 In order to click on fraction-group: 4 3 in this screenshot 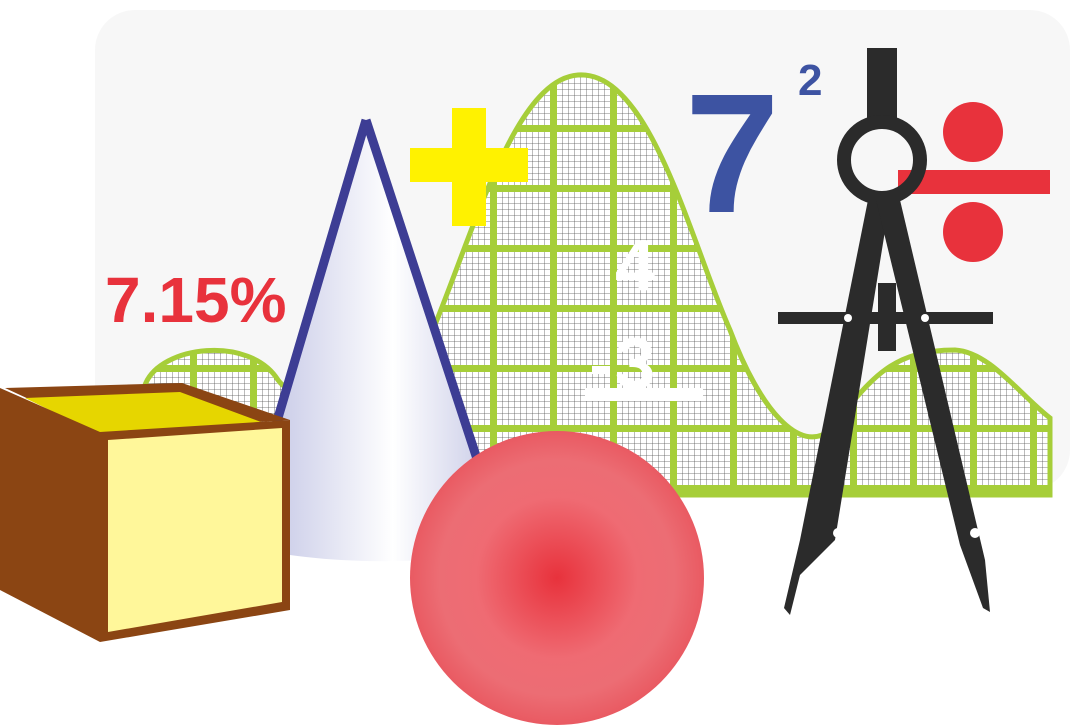, I will do `click(644, 315)`.